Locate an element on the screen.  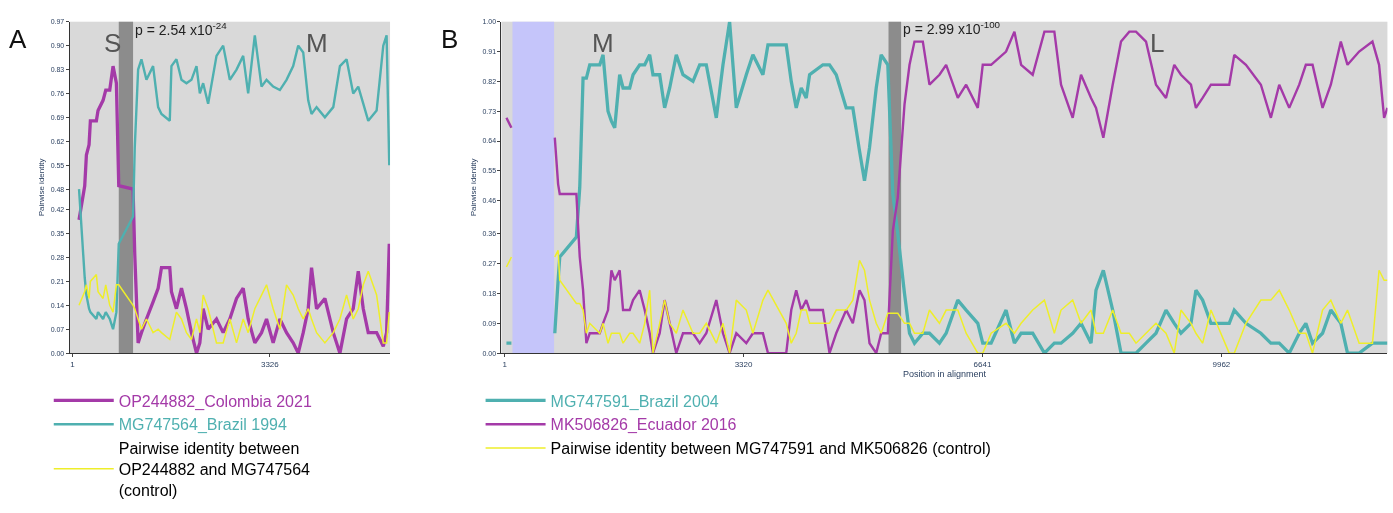
chart-title: A is located at coordinates (18, 39).